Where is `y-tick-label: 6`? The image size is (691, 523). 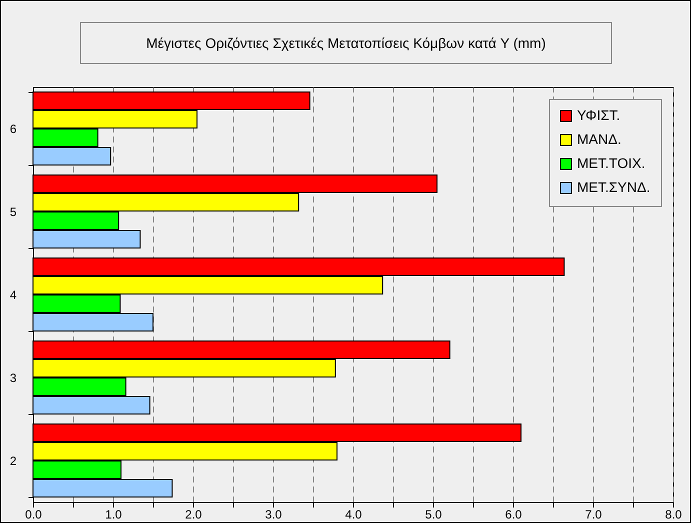 y-tick-label: 6 is located at coordinates (13, 129).